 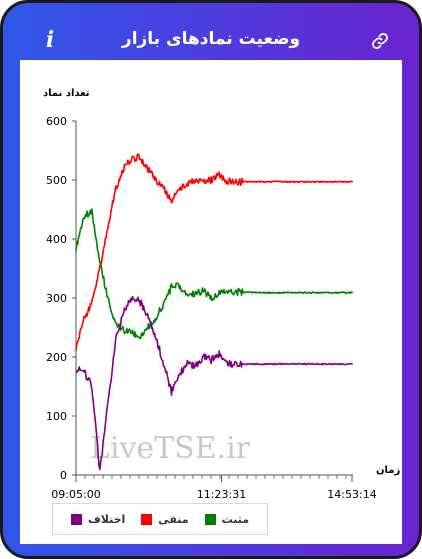 I want to click on y-tick-label: 0, so click(x=63, y=475).